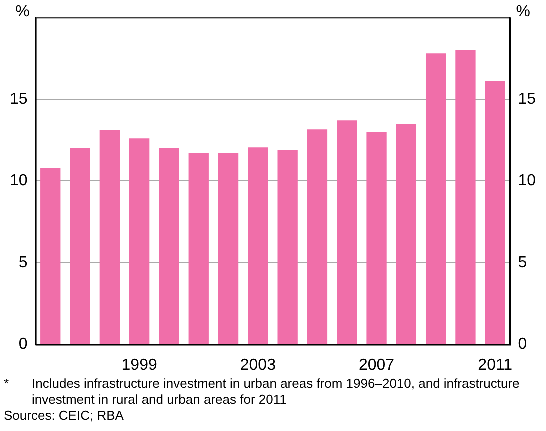 The image size is (546, 431). I want to click on y-tick-label: 0, so click(23, 345).